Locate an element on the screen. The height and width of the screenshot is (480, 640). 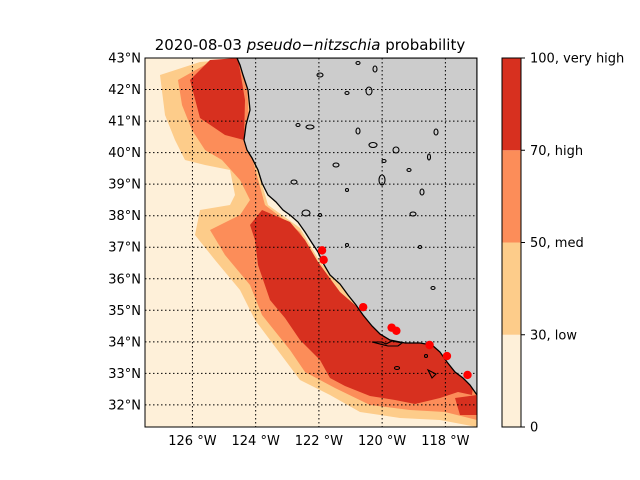
y-tick-label: 35°N is located at coordinates (124, 311).